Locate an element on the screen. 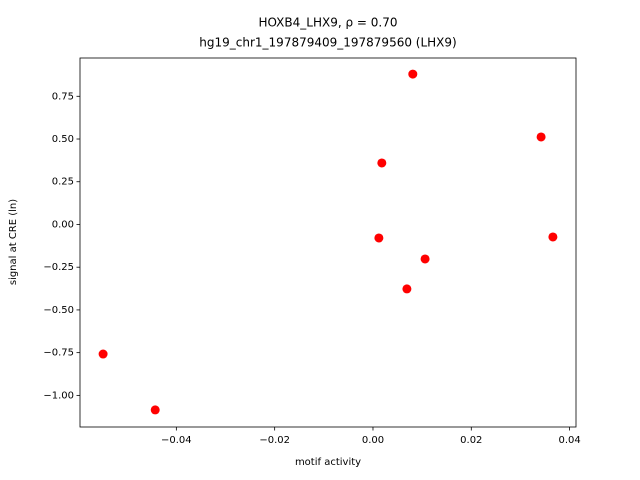  y-tick-label: 0.25 is located at coordinates (63, 182).